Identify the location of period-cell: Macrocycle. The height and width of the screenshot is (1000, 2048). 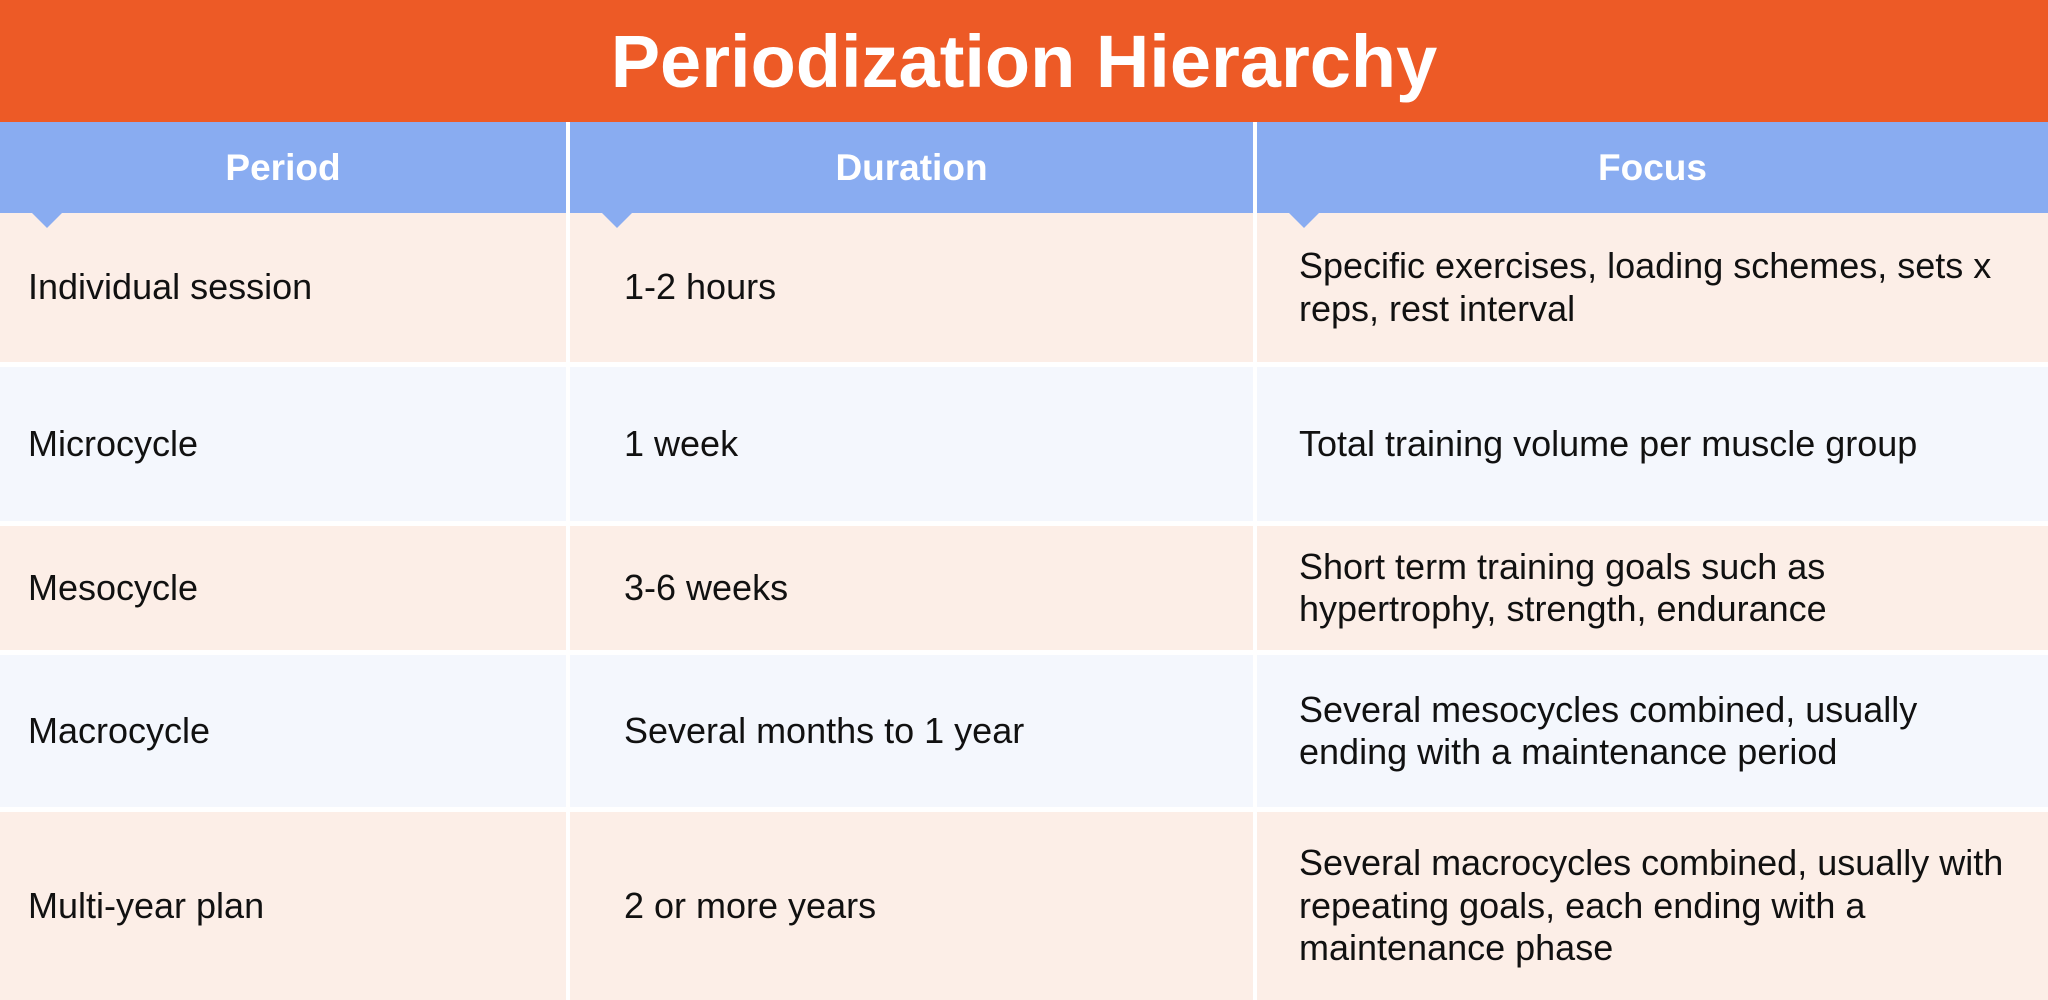
(283, 728).